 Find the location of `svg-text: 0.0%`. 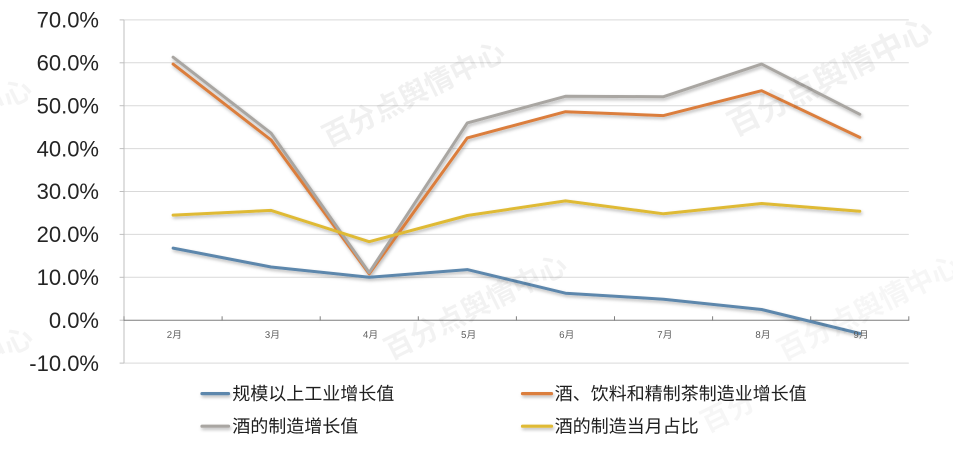

svg-text: 0.0% is located at coordinates (74, 320).